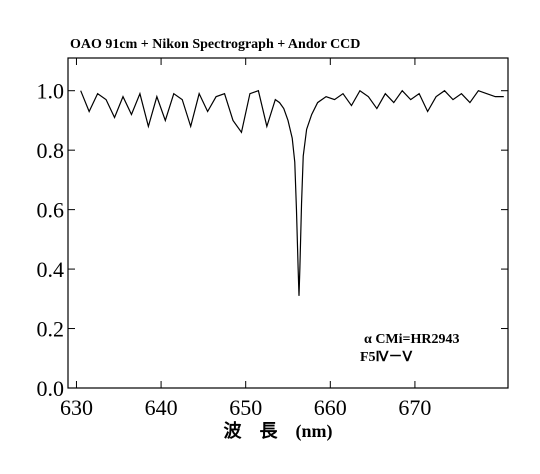  I want to click on x-tick-label: 650, so click(245, 407).